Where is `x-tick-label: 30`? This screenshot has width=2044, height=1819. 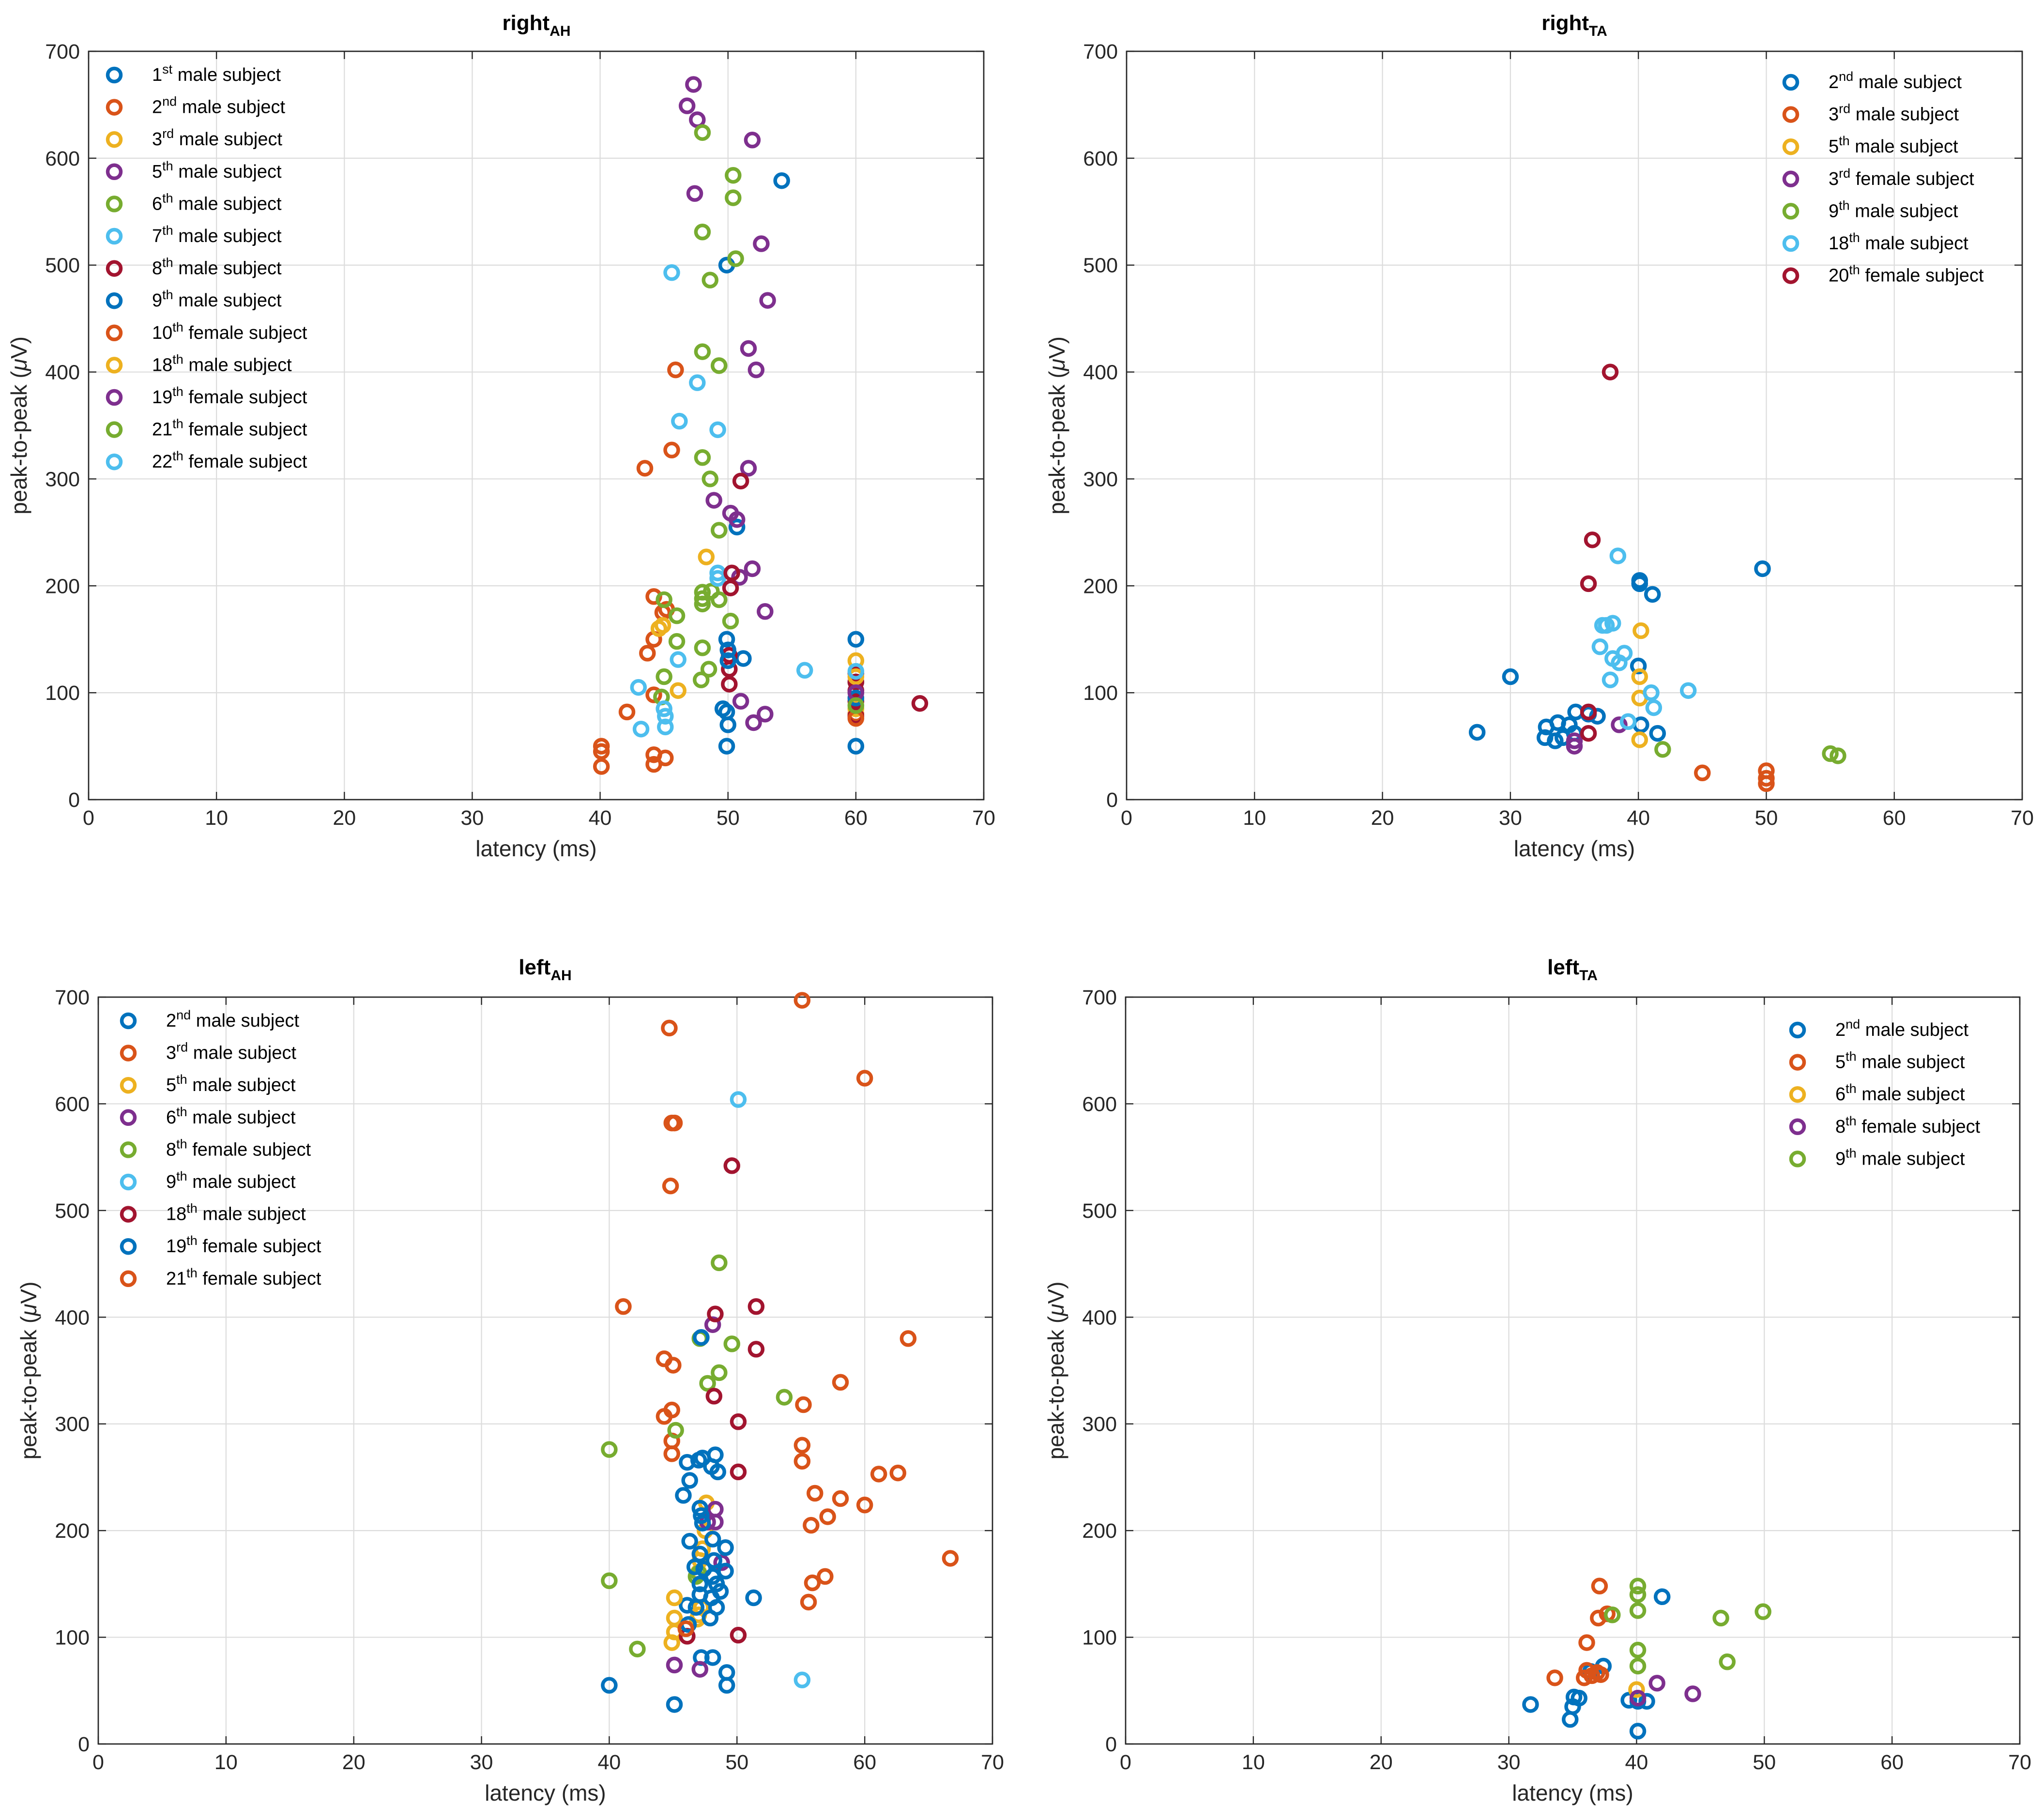
x-tick-label: 30 is located at coordinates (1509, 1763).